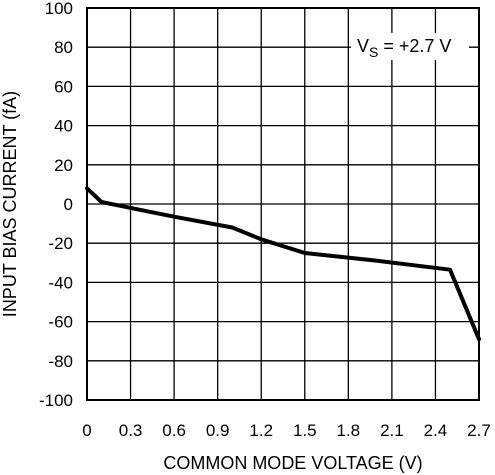 This screenshot has height=475, width=495. I want to click on y-tick-label: 60, so click(63, 86).